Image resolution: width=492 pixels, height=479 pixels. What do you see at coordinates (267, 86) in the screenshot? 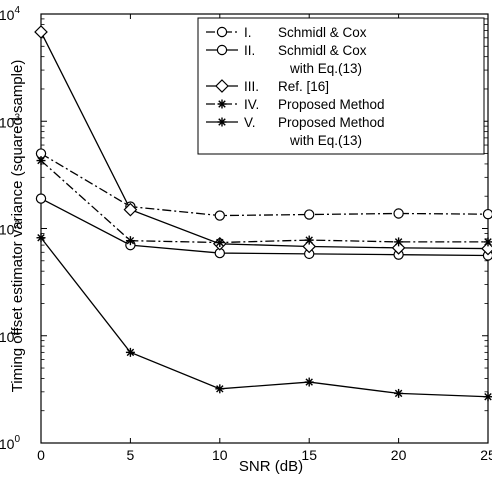
I see `legend-entry-3: III. Ref. [16]` at bounding box center [267, 86].